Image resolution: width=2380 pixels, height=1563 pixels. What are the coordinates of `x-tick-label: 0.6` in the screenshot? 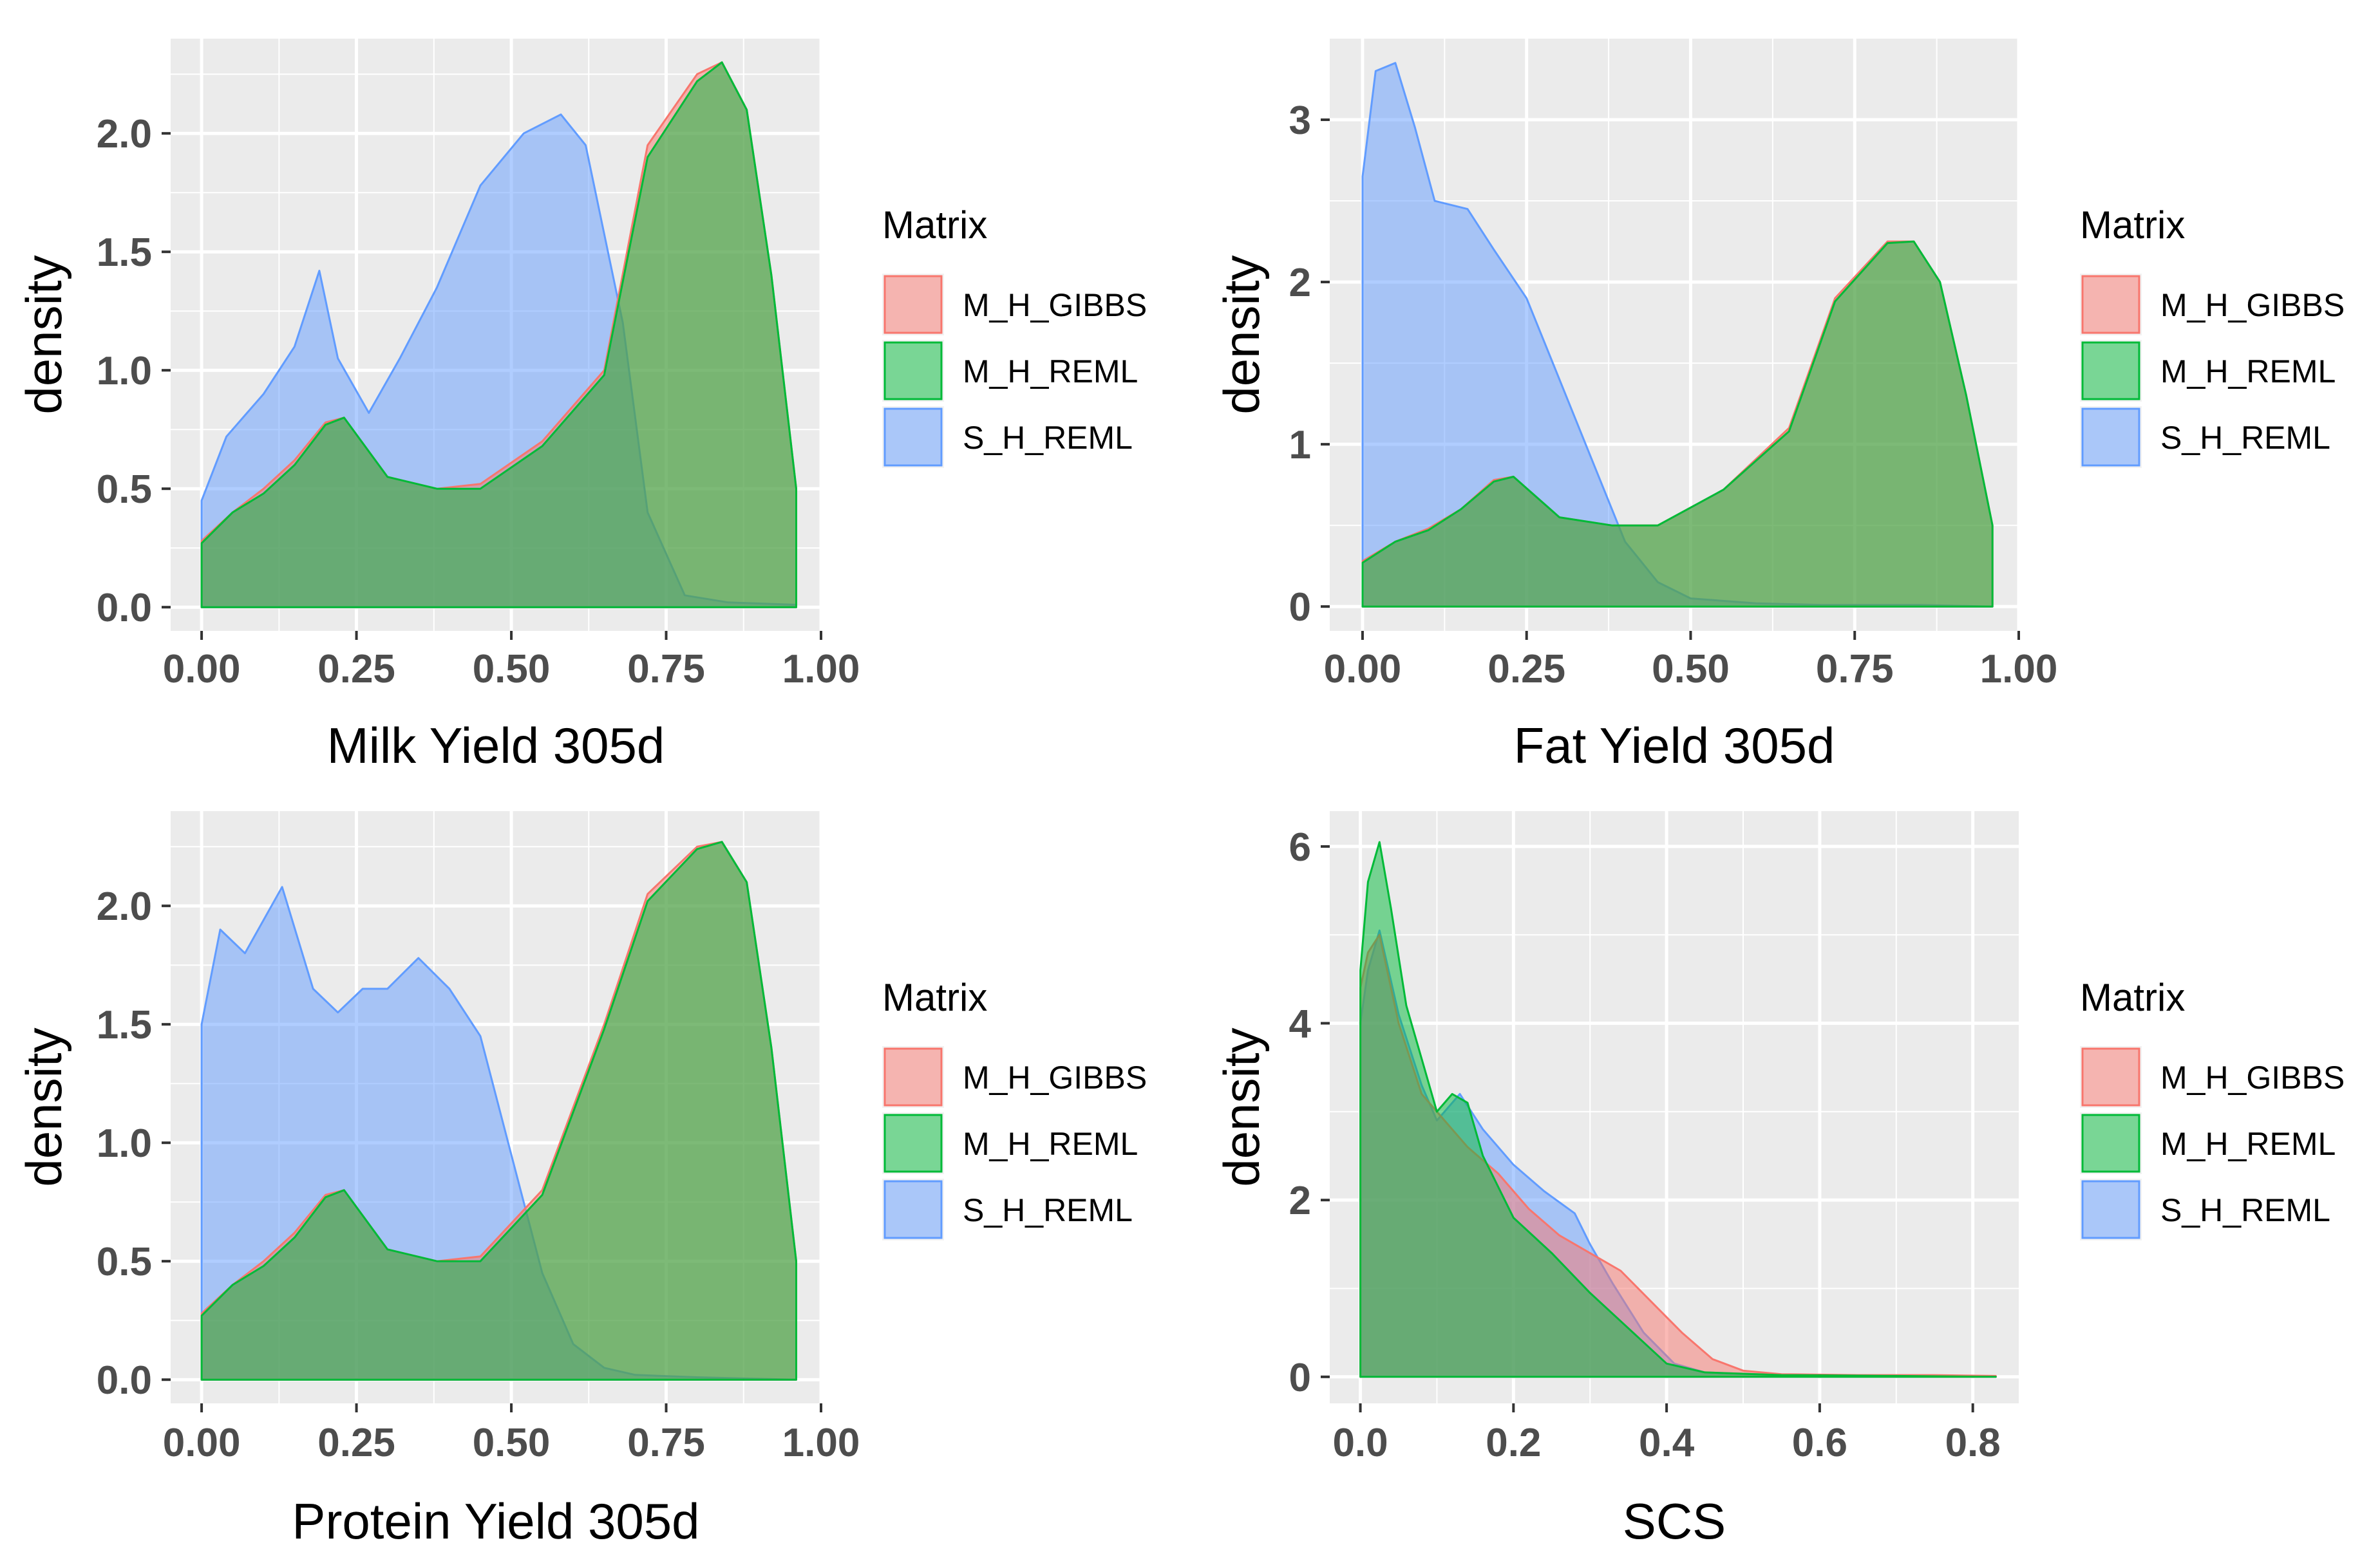 It's located at (1819, 1443).